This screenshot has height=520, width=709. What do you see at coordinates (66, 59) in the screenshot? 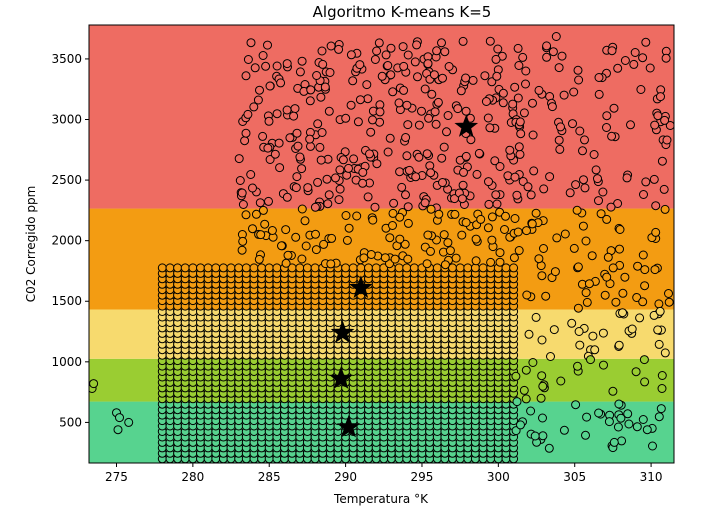
I see `y-tick-label: 3500` at bounding box center [66, 59].